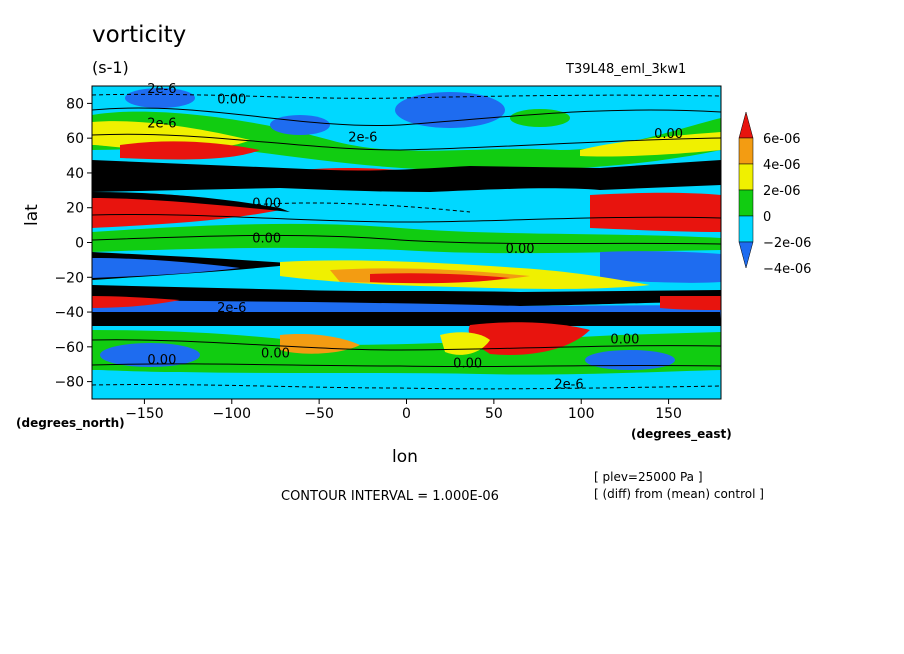 This screenshot has width=904, height=654. What do you see at coordinates (70, 423) in the screenshot?
I see `y-axis-units: (degrees_north)` at bounding box center [70, 423].